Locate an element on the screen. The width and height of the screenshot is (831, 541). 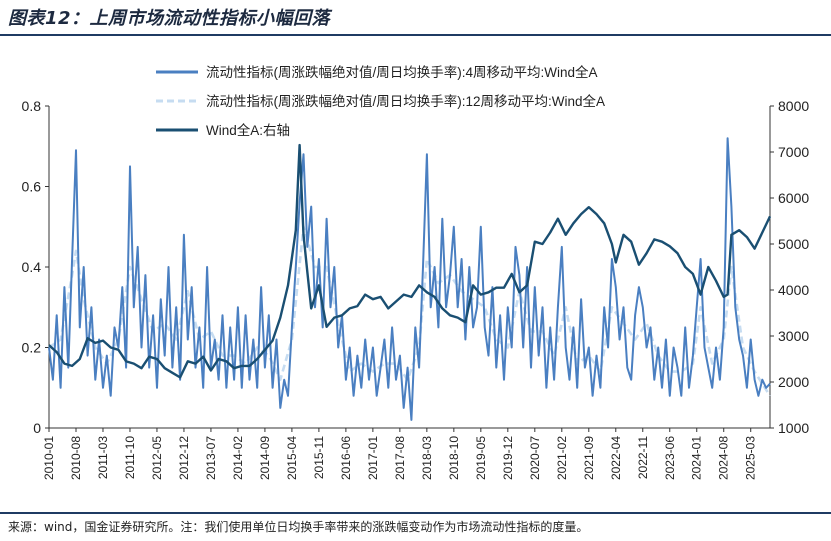
x-tick-label: 2019-05 is located at coordinates (481, 458).